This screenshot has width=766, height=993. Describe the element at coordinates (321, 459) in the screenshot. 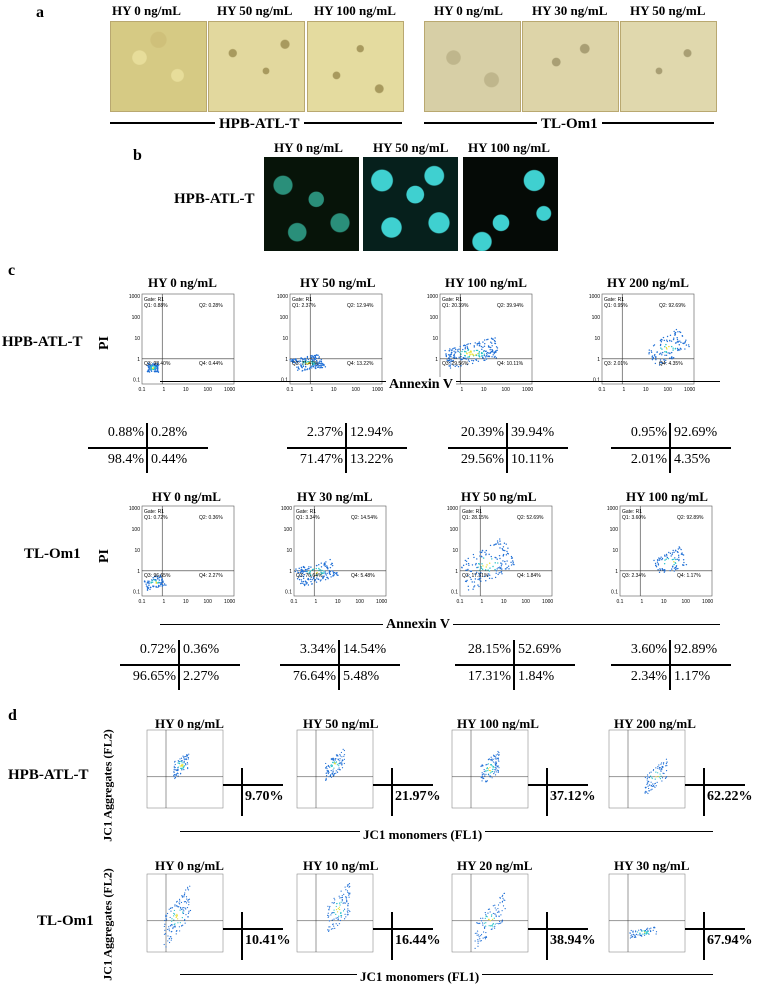

I see `quadrant-value-q3: 71.47%` at that location.